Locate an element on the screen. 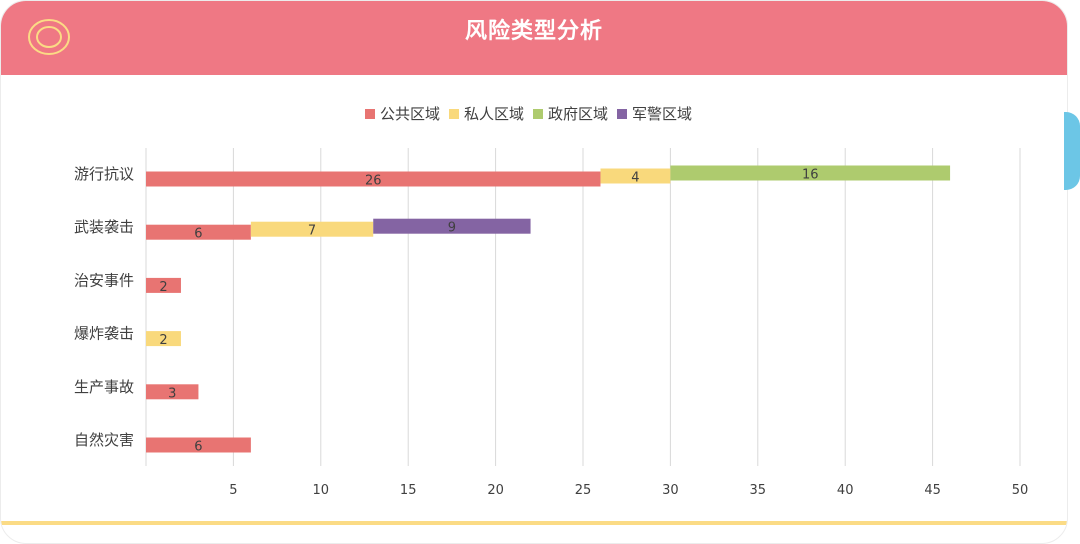 This screenshot has width=1080, height=544. x-tick-label: 50 is located at coordinates (1020, 490).